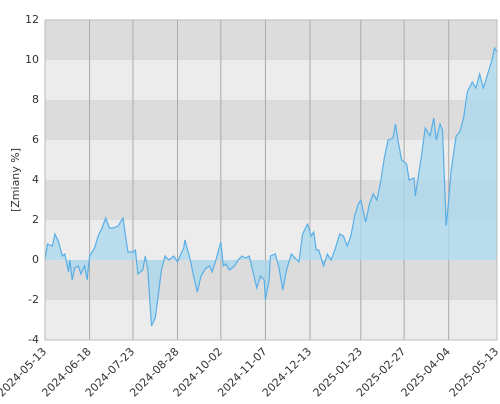  I want to click on y-tick-label: -2, so click(33, 299).